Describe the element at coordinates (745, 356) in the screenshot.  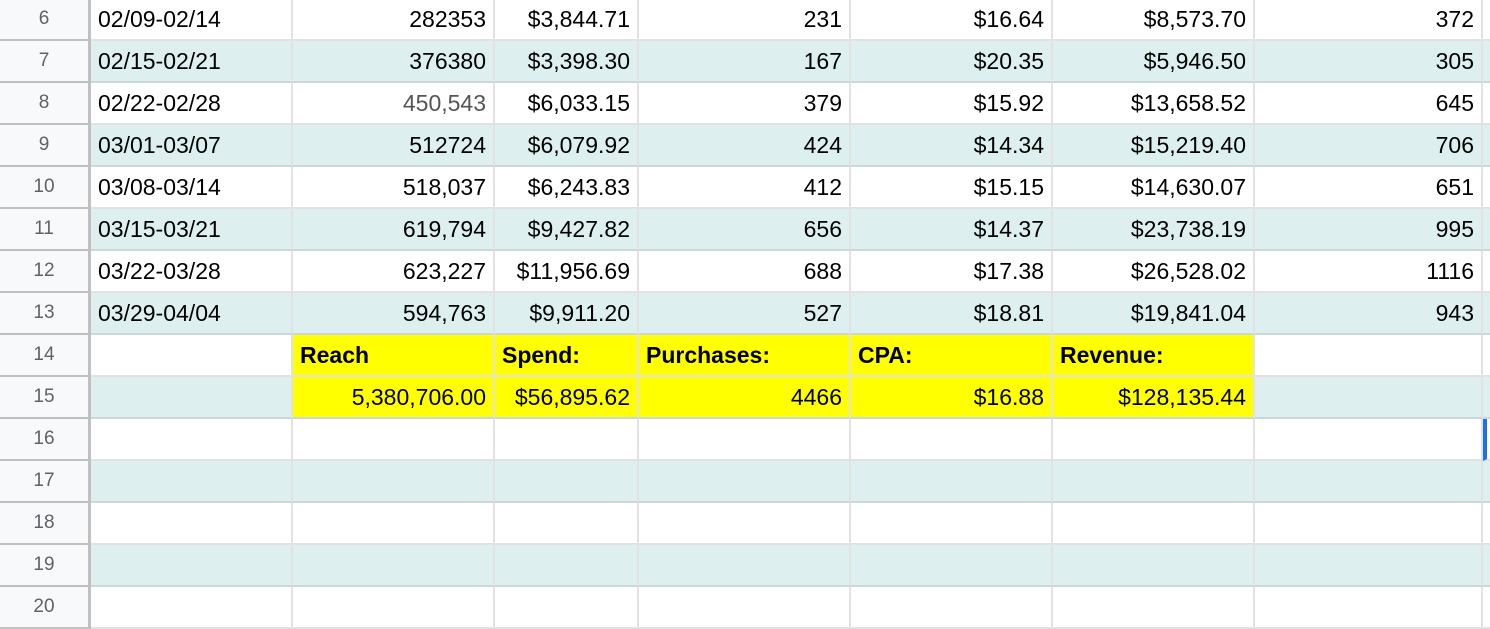
I see `cell: Purchases:` at that location.